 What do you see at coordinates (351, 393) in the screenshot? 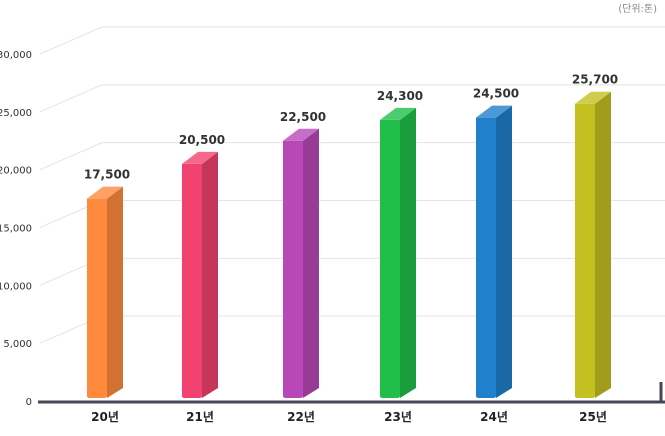
I see `x-axis-floor` at bounding box center [351, 393].